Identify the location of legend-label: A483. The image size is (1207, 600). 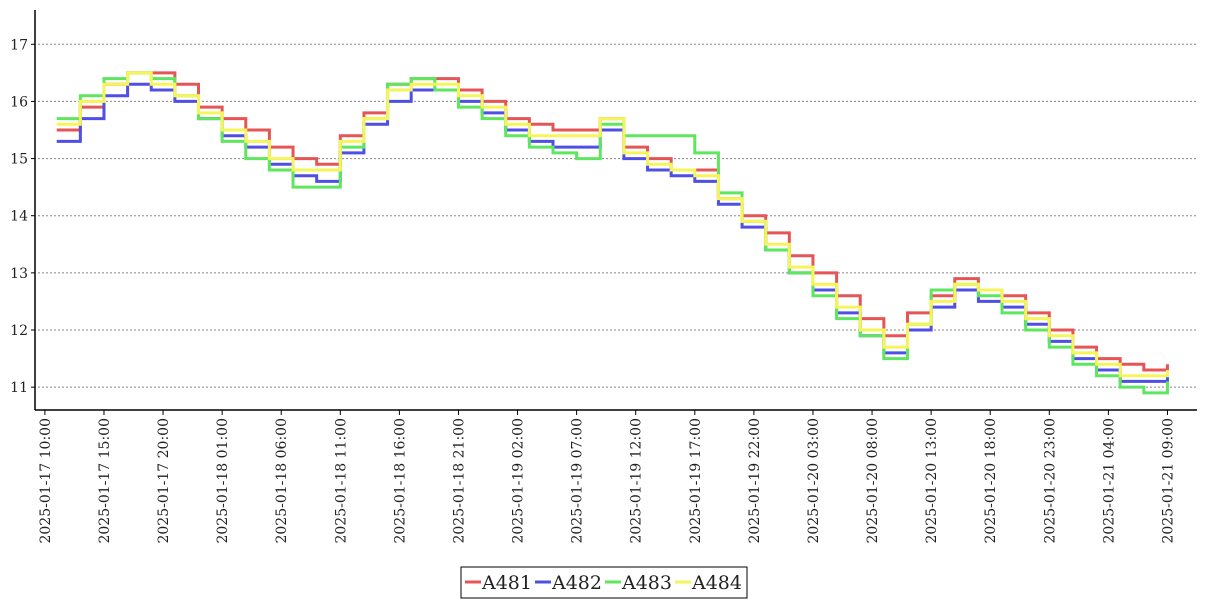
(646, 583).